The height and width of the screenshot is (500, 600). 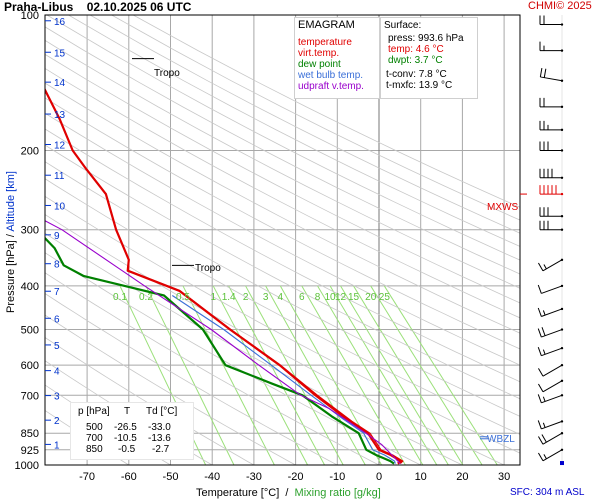 I want to click on tropopause-lower-label: Tropo, so click(x=208, y=268).